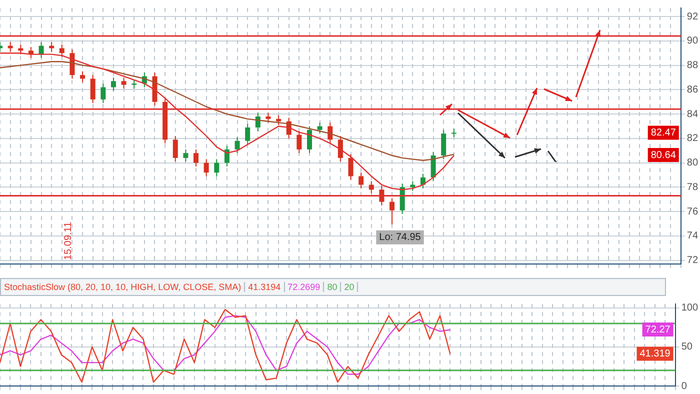 This screenshot has height=394, width=700. I want to click on y-tick-label: 74, so click(692, 236).